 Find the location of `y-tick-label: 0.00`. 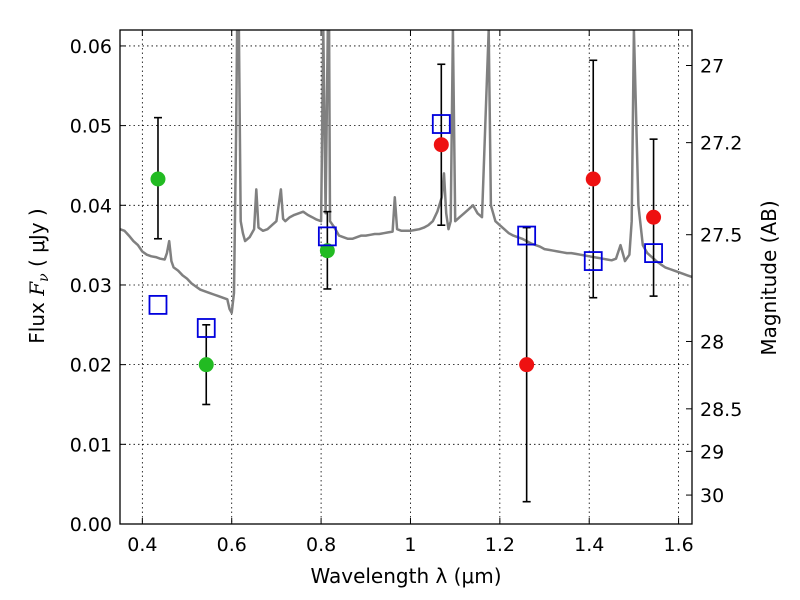

y-tick-label: 0.00 is located at coordinates (91, 525).